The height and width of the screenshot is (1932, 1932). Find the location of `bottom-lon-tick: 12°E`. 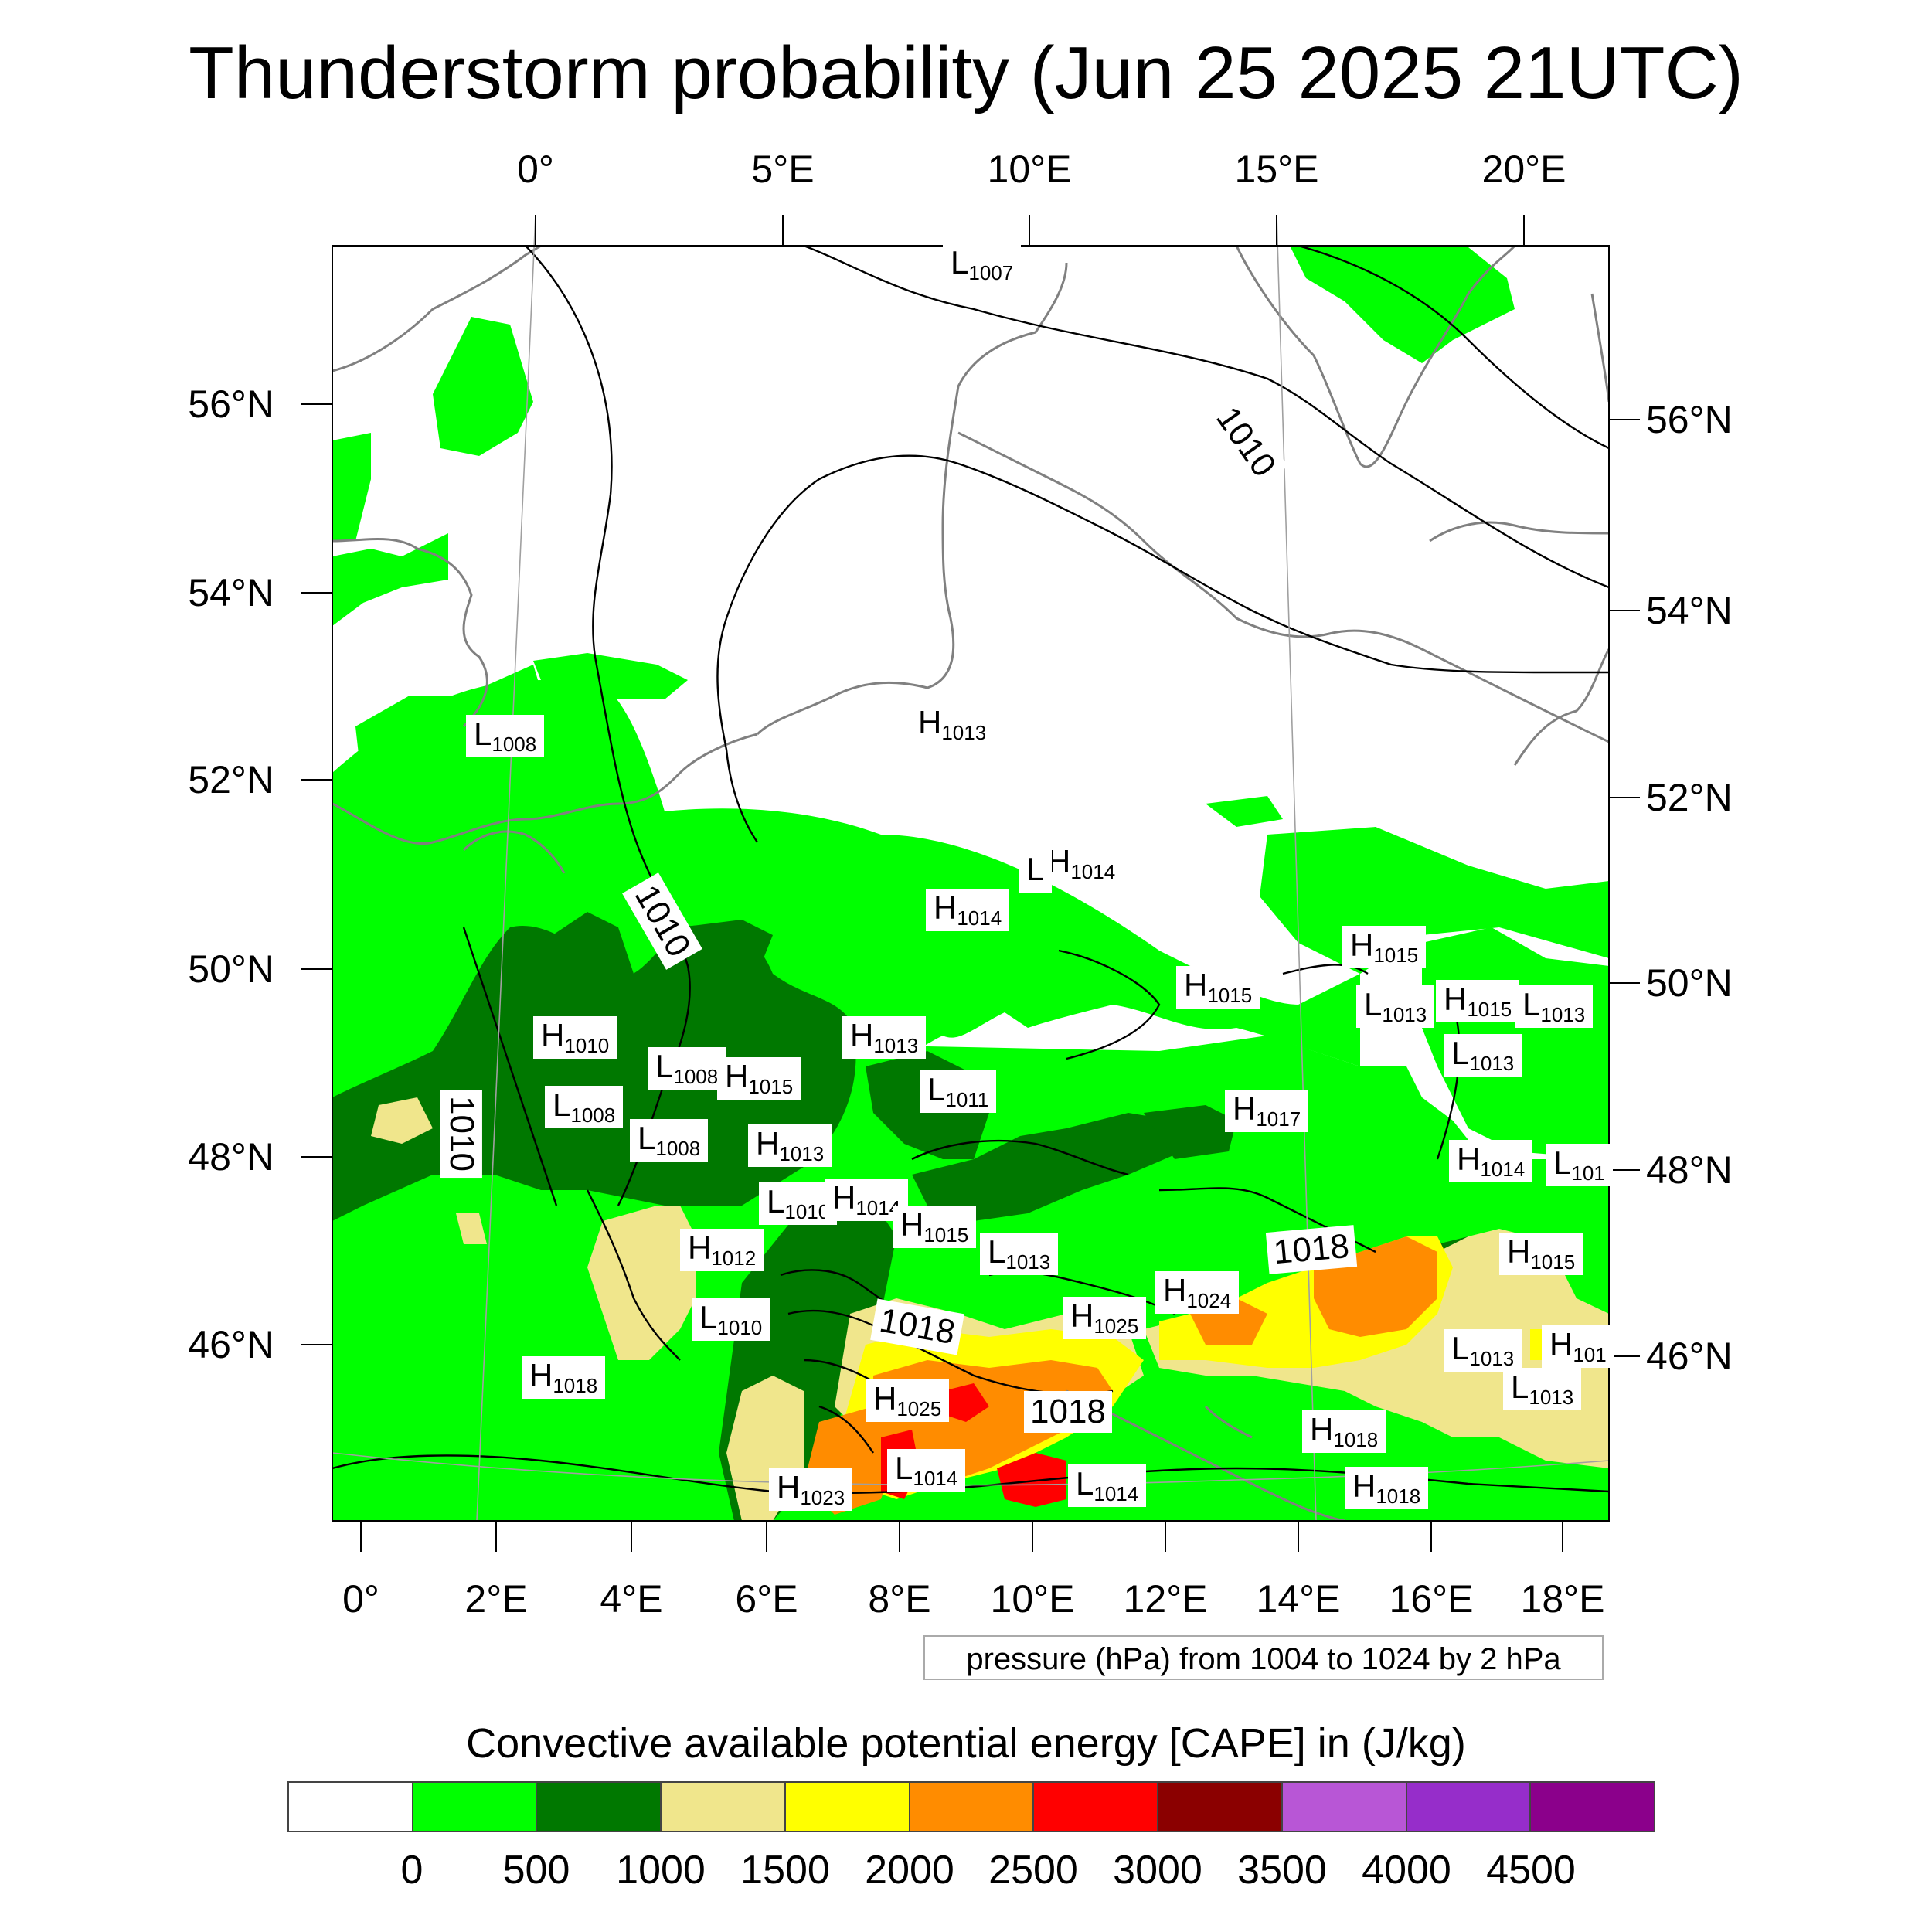

bottom-lon-tick: 12°E is located at coordinates (1165, 1599).